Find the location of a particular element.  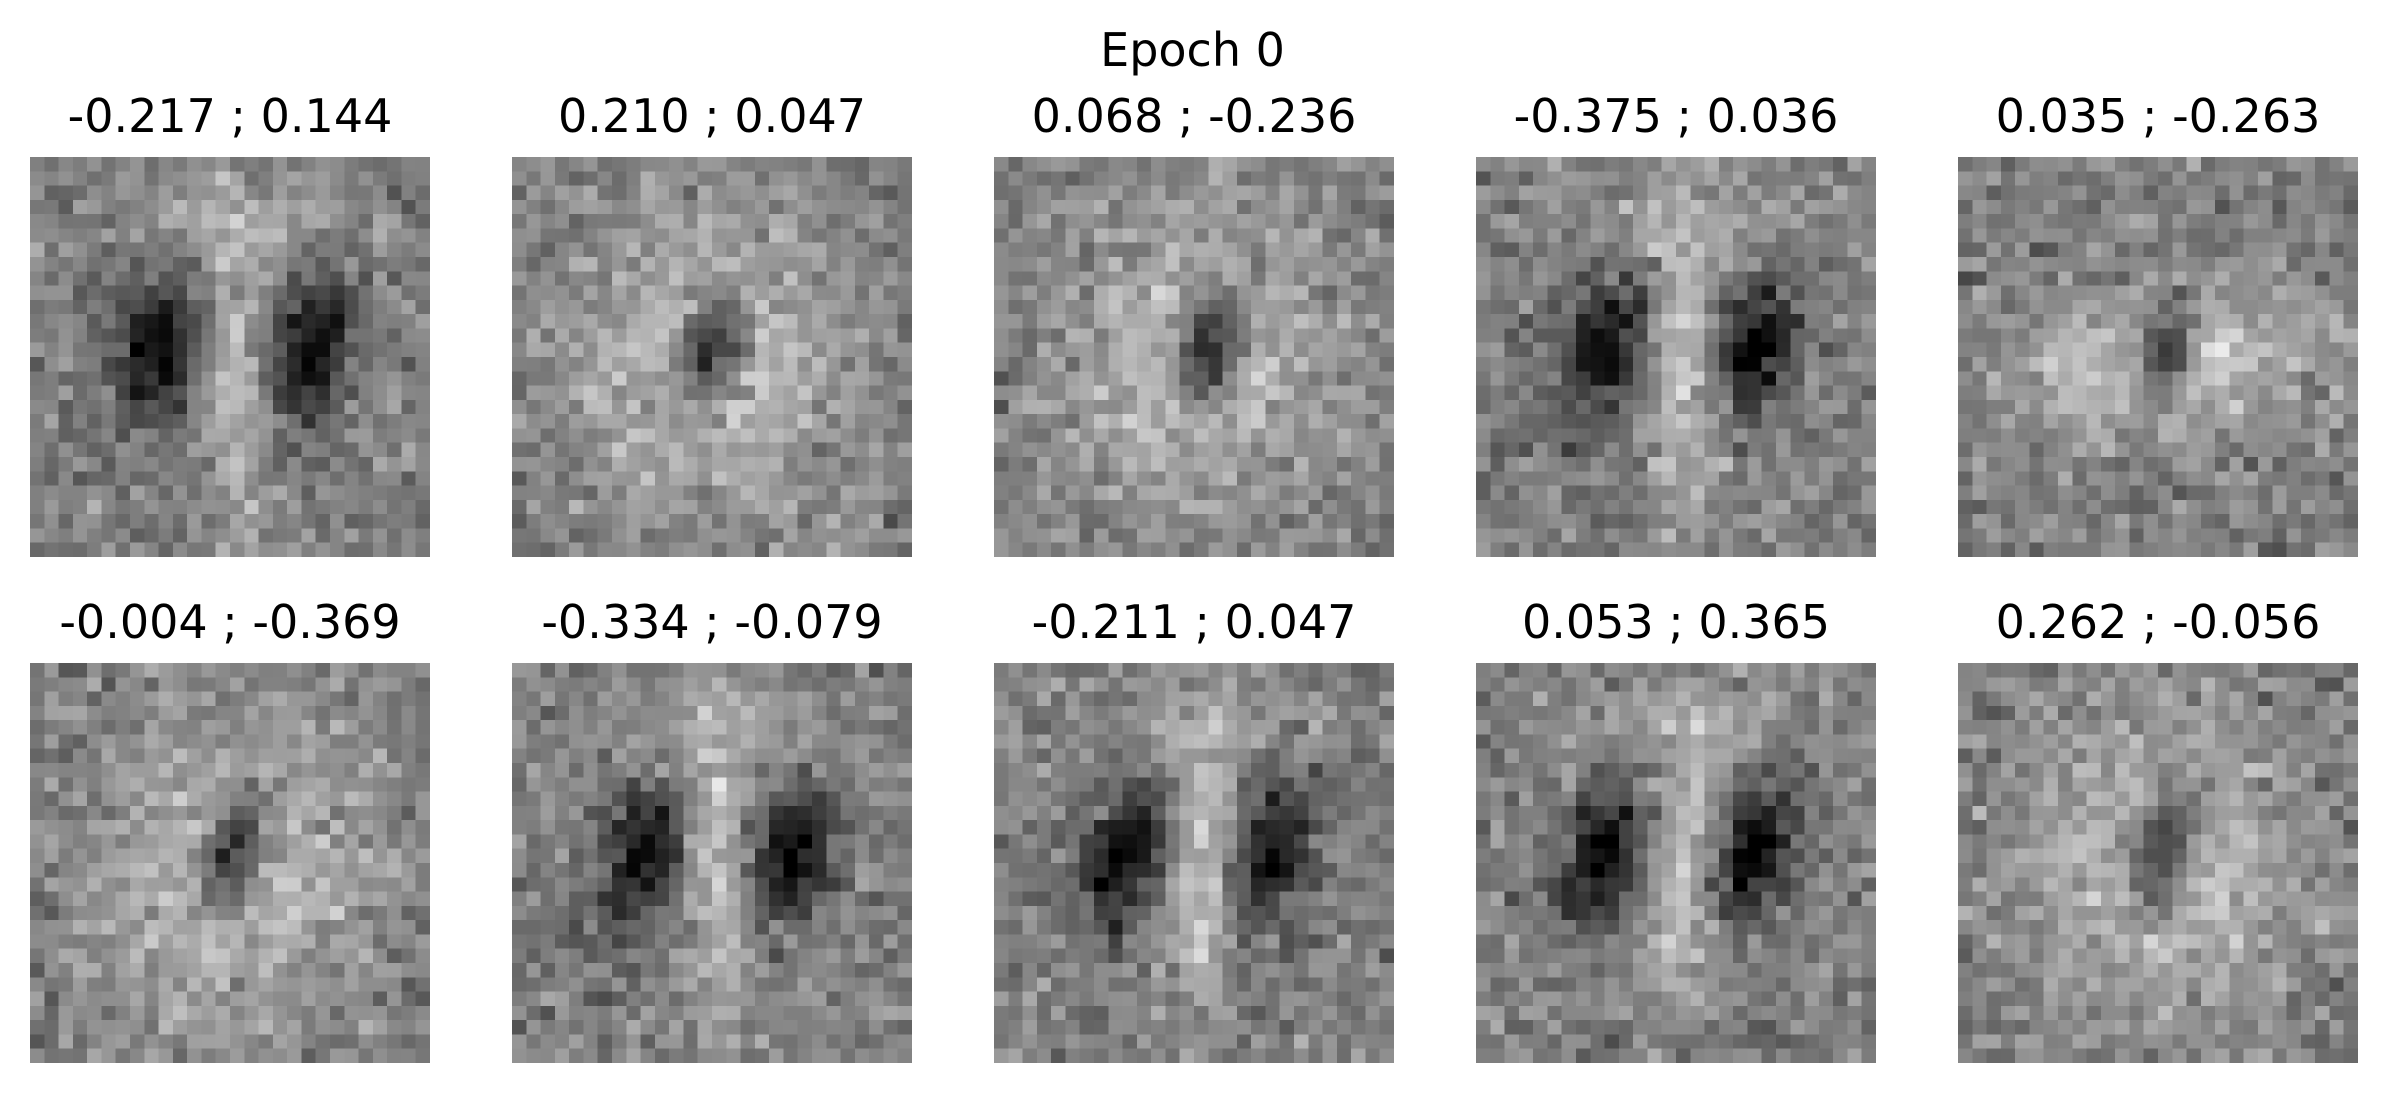

panel-title: 0.068 ; -0.236 is located at coordinates (1194, 116).